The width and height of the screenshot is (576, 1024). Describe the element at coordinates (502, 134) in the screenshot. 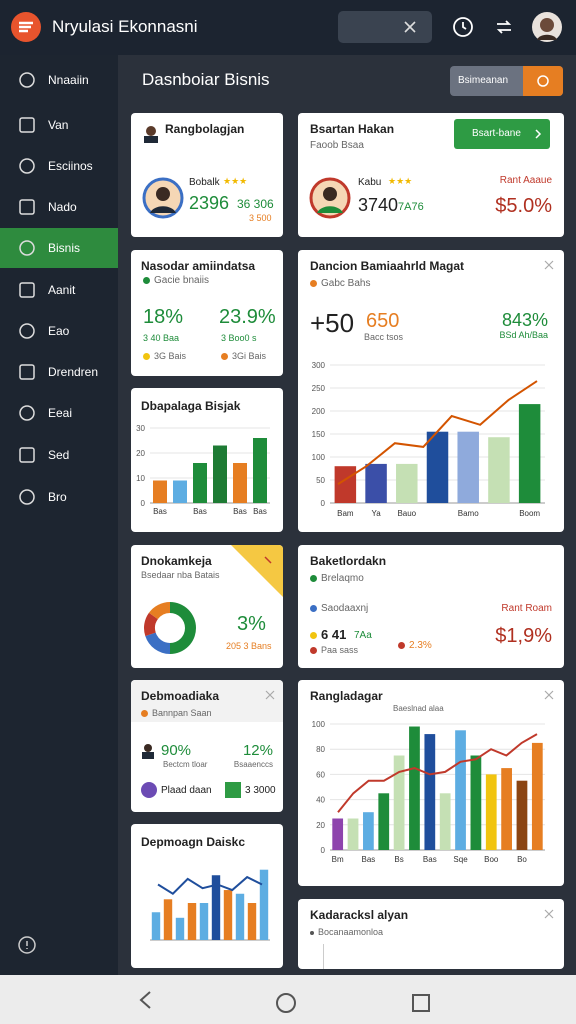

I see `profile-button: Bsart-bane` at that location.